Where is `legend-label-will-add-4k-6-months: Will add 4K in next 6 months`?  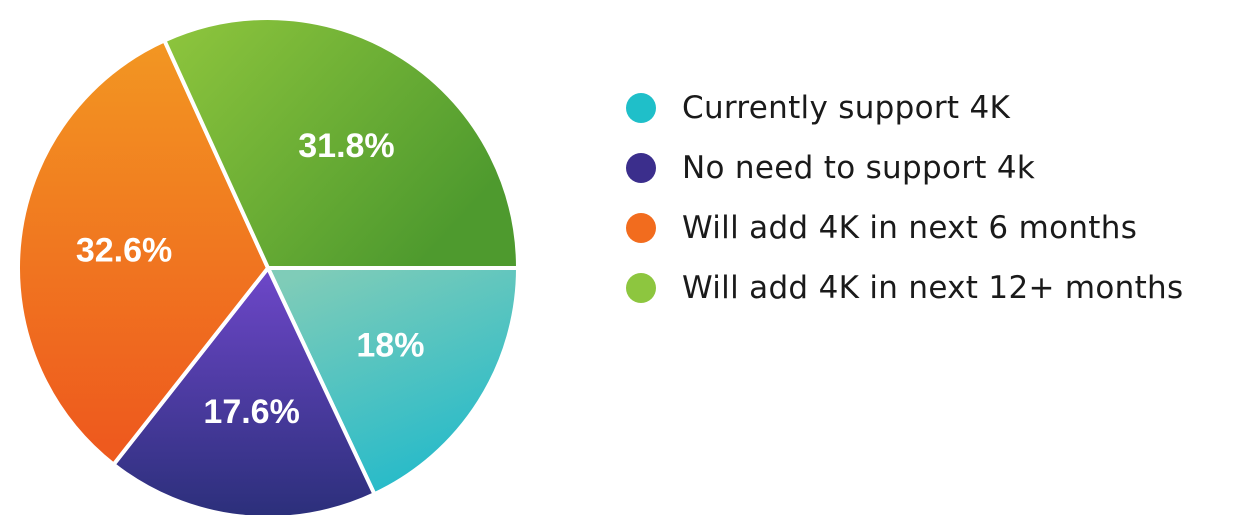 legend-label-will-add-4k-6-months: Will add 4K in next 6 months is located at coordinates (910, 228).